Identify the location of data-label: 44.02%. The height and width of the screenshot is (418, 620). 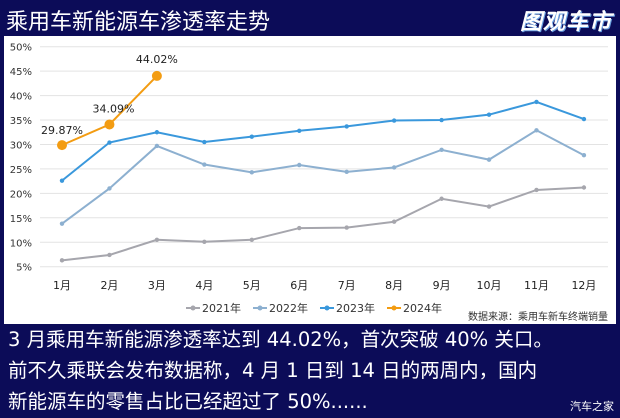
(157, 59).